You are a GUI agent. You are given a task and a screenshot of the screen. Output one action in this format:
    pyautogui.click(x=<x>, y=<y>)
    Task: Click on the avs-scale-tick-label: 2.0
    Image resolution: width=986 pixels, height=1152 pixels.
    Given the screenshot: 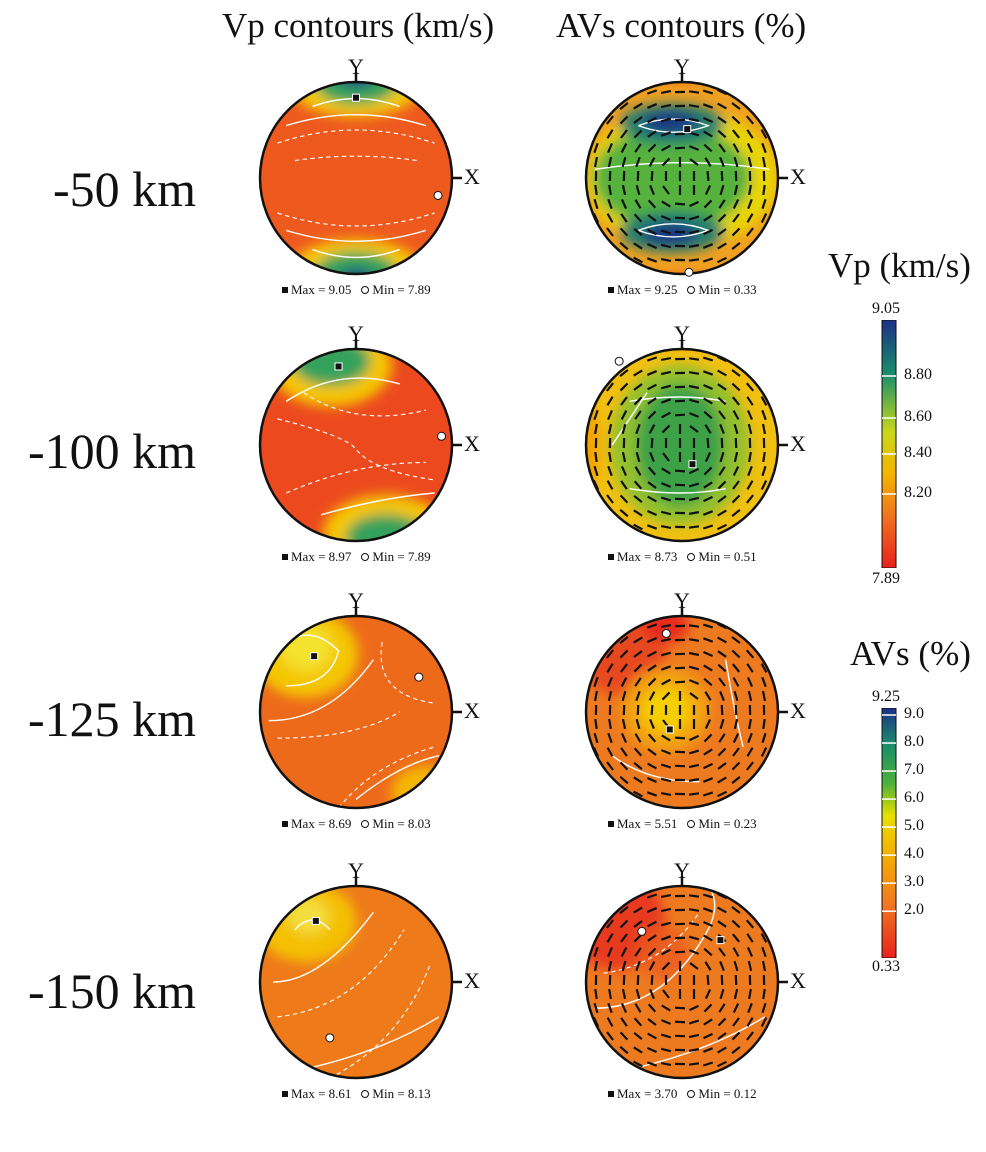 What is the action you would take?
    pyautogui.click(x=914, y=910)
    